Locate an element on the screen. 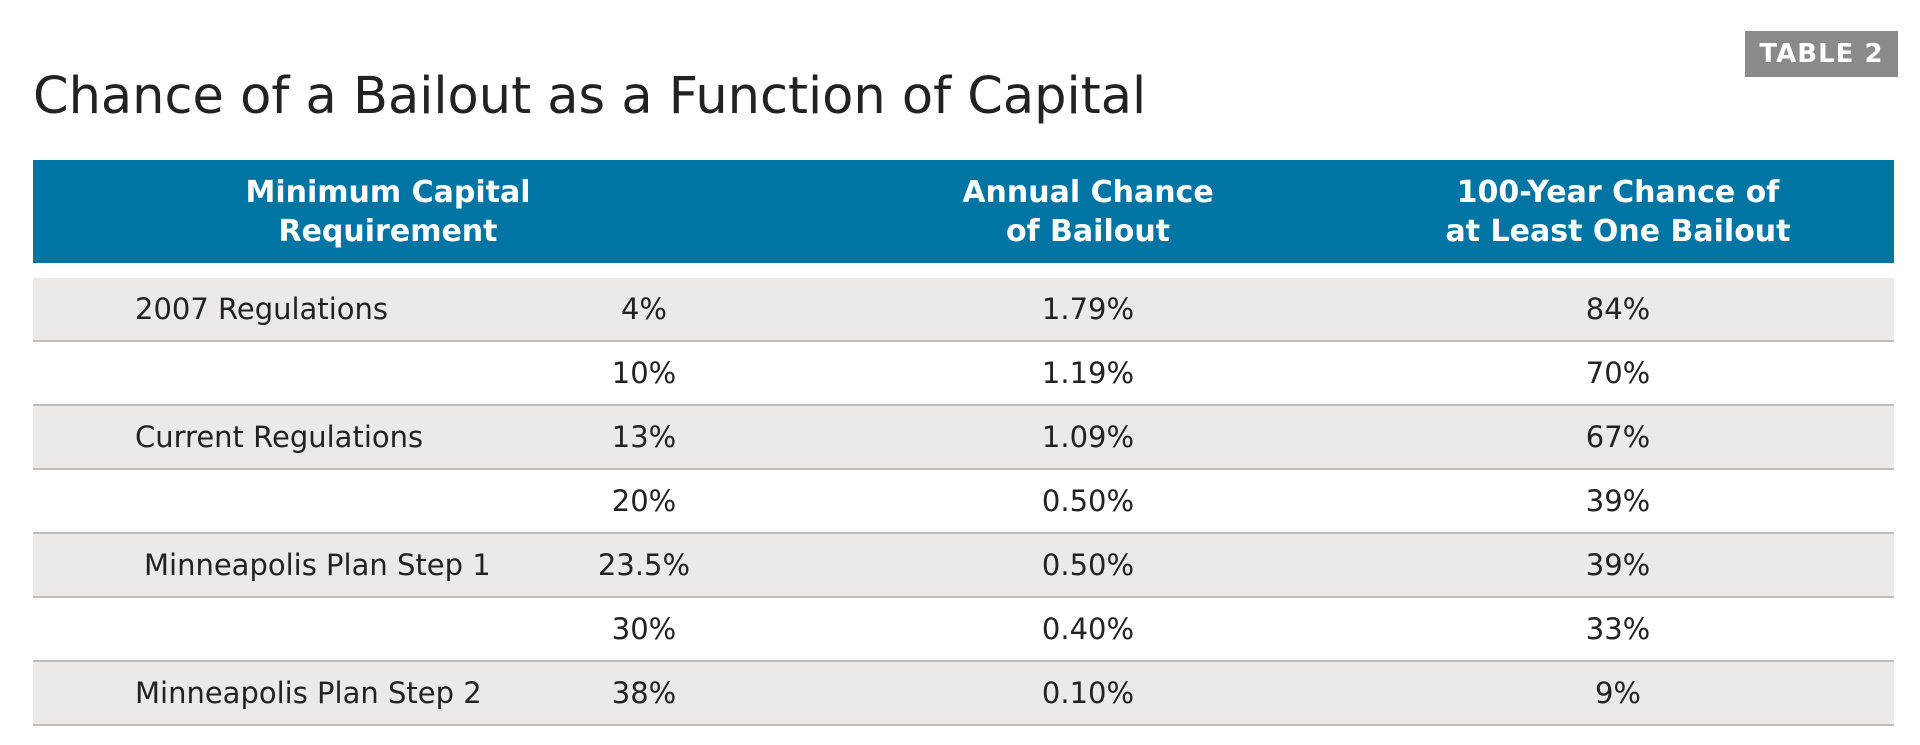  table-number-badge: TABLE 2 is located at coordinates (1821, 54).